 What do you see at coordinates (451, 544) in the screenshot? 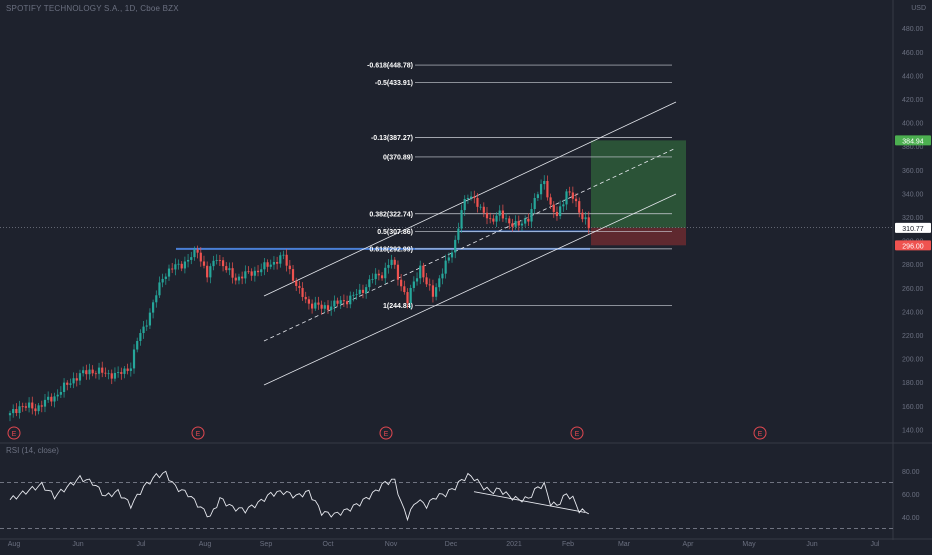
I see `x-tick-label: Dec` at bounding box center [451, 544].